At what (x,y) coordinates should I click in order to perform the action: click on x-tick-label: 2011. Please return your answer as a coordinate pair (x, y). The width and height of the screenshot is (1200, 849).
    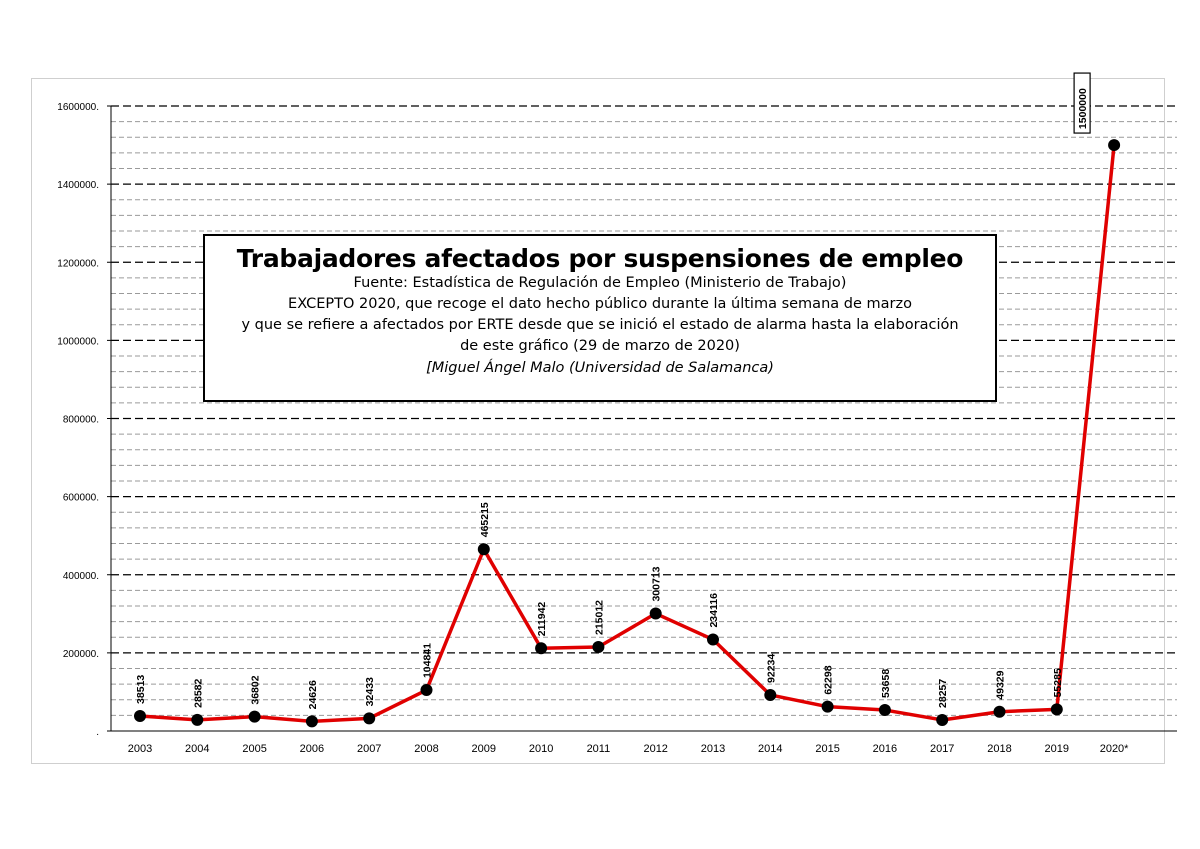
    Looking at the image, I should click on (599, 749).